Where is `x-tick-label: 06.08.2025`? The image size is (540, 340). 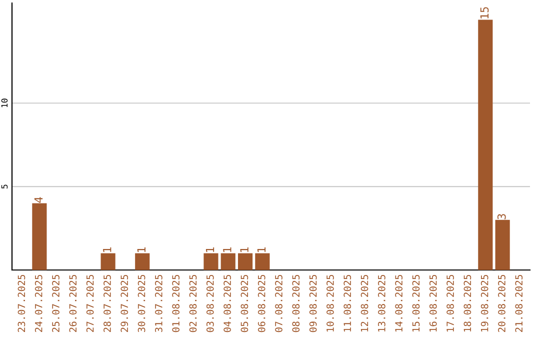
x-tick-label: 06.08.2025 is located at coordinates (262, 303).